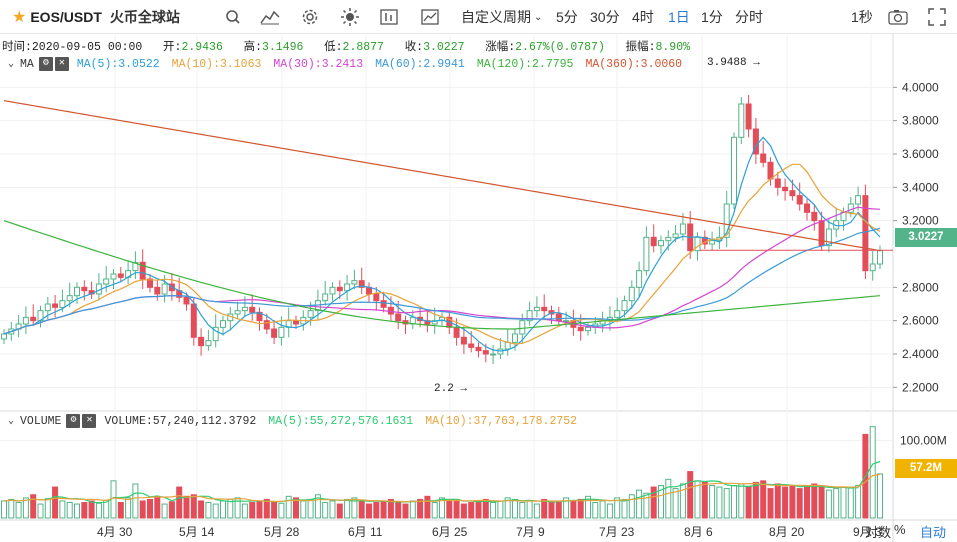 The width and height of the screenshot is (957, 542). I want to click on refresh-rate: 1秒, so click(862, 17).